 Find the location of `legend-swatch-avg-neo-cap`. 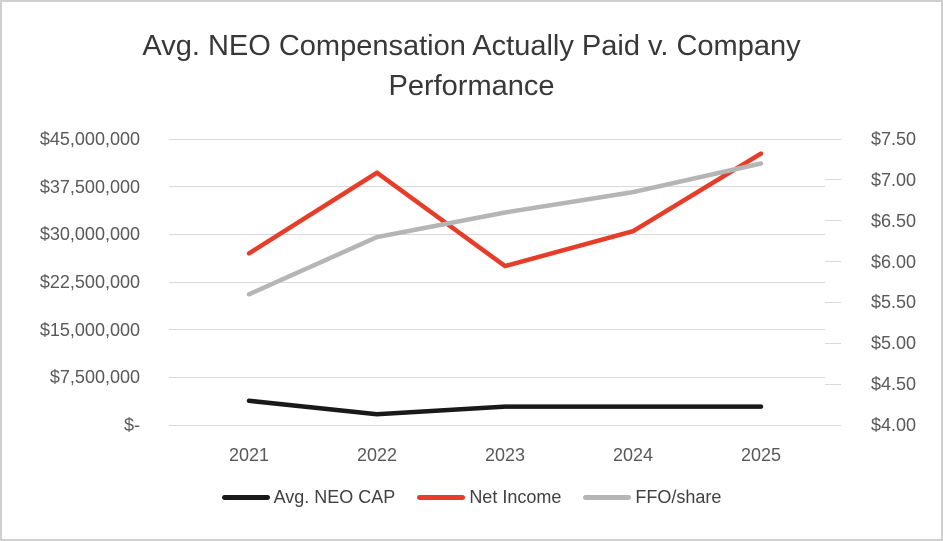

legend-swatch-avg-neo-cap is located at coordinates (245, 497).